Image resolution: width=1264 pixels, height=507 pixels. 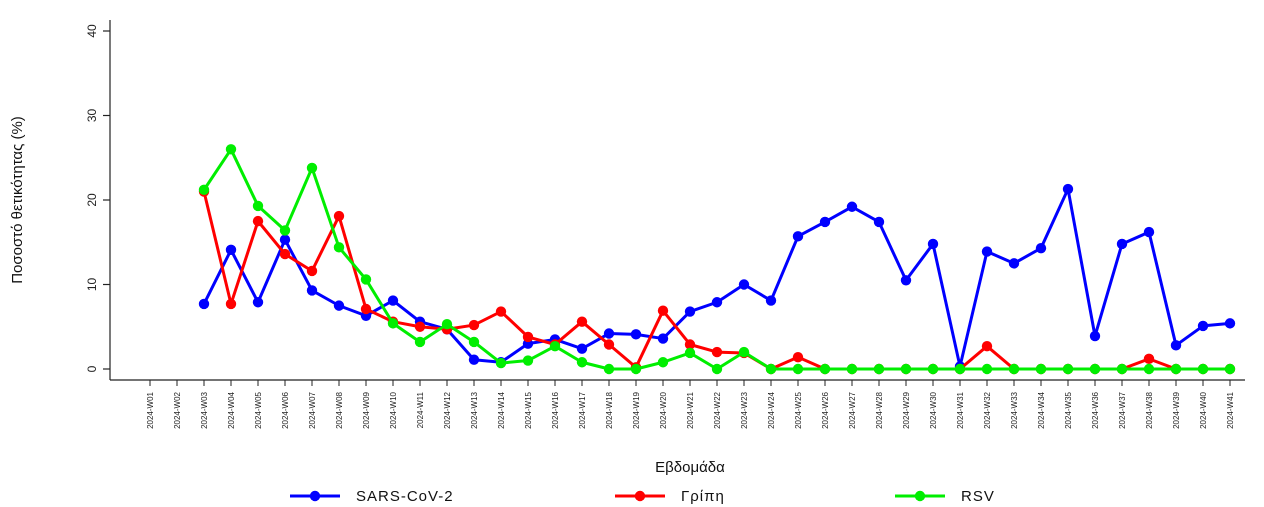 I want to click on x-tick-label: 2024-W19, so click(x=636, y=409).